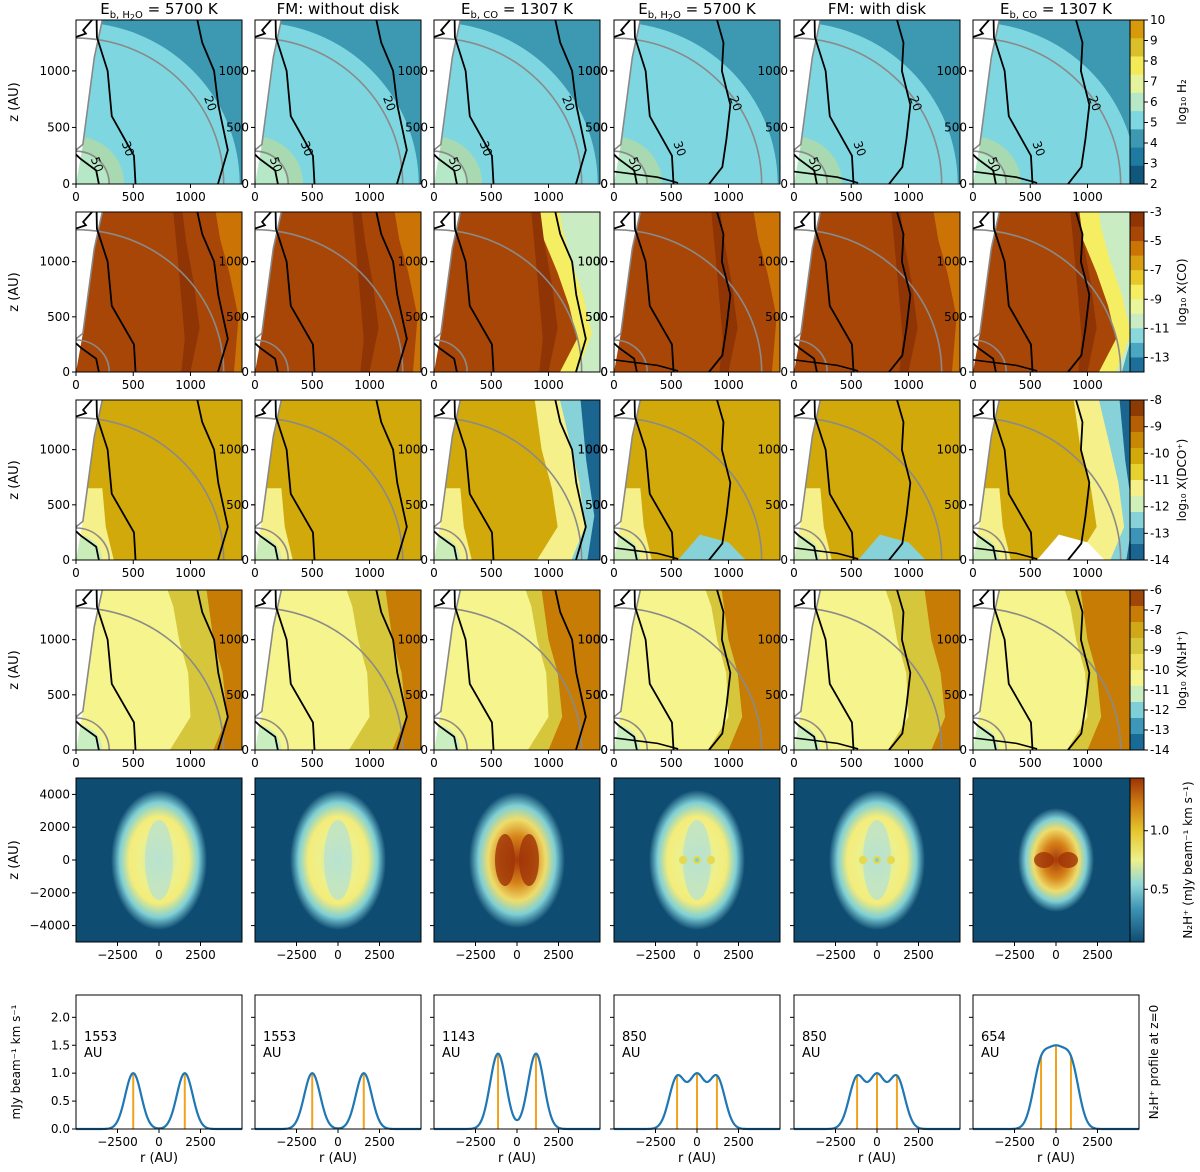 This screenshot has height=1172, width=1200. Describe the element at coordinates (697, 860) in the screenshot. I see `intensity-body` at that location.